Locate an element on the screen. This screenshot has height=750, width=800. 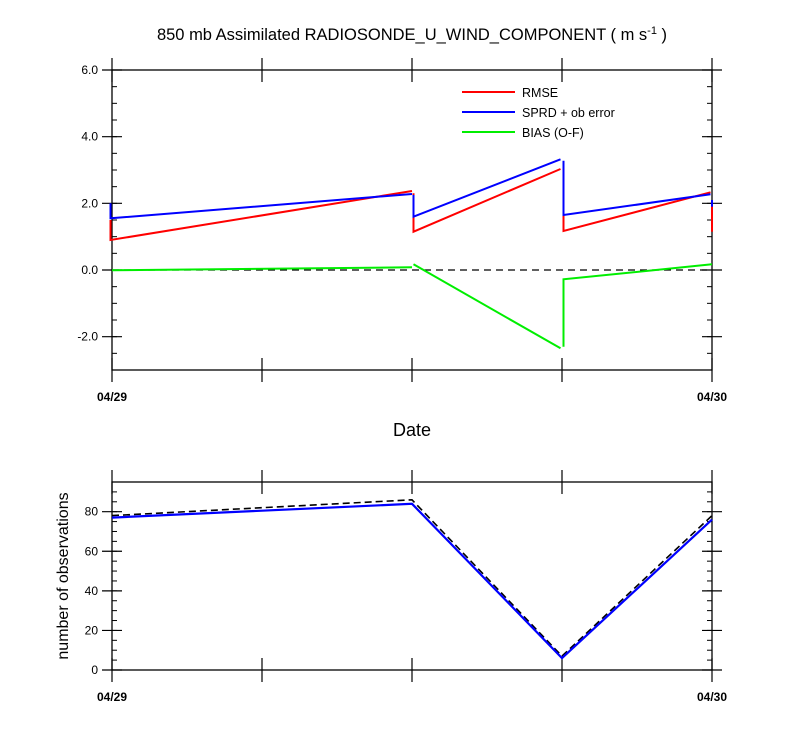
bottom-y-tick-label: 40 is located at coordinates (92, 591).